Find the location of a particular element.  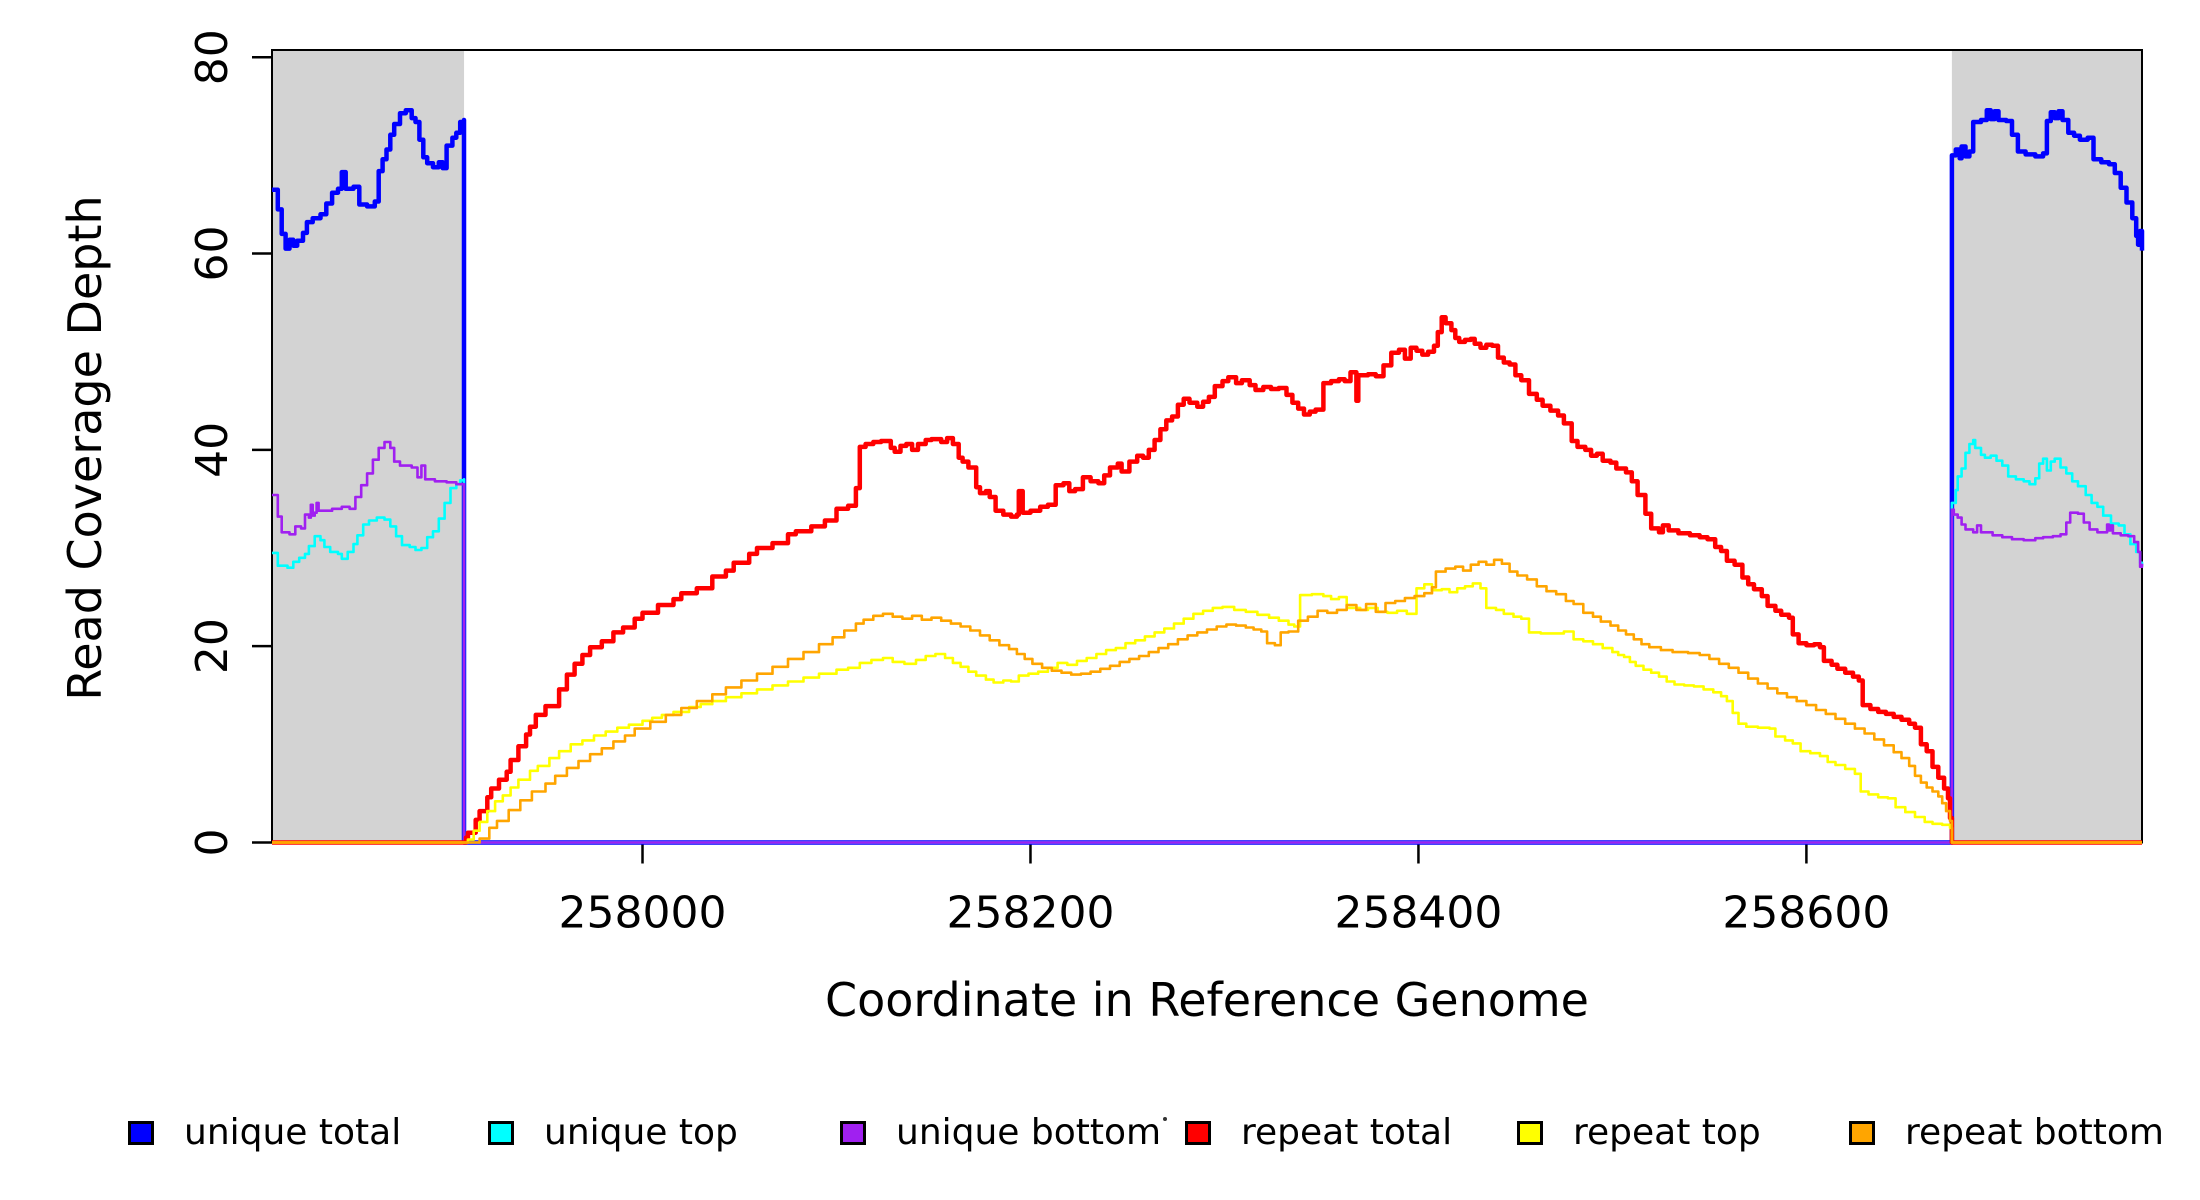

y-tick-label: 40 is located at coordinates (212, 450).